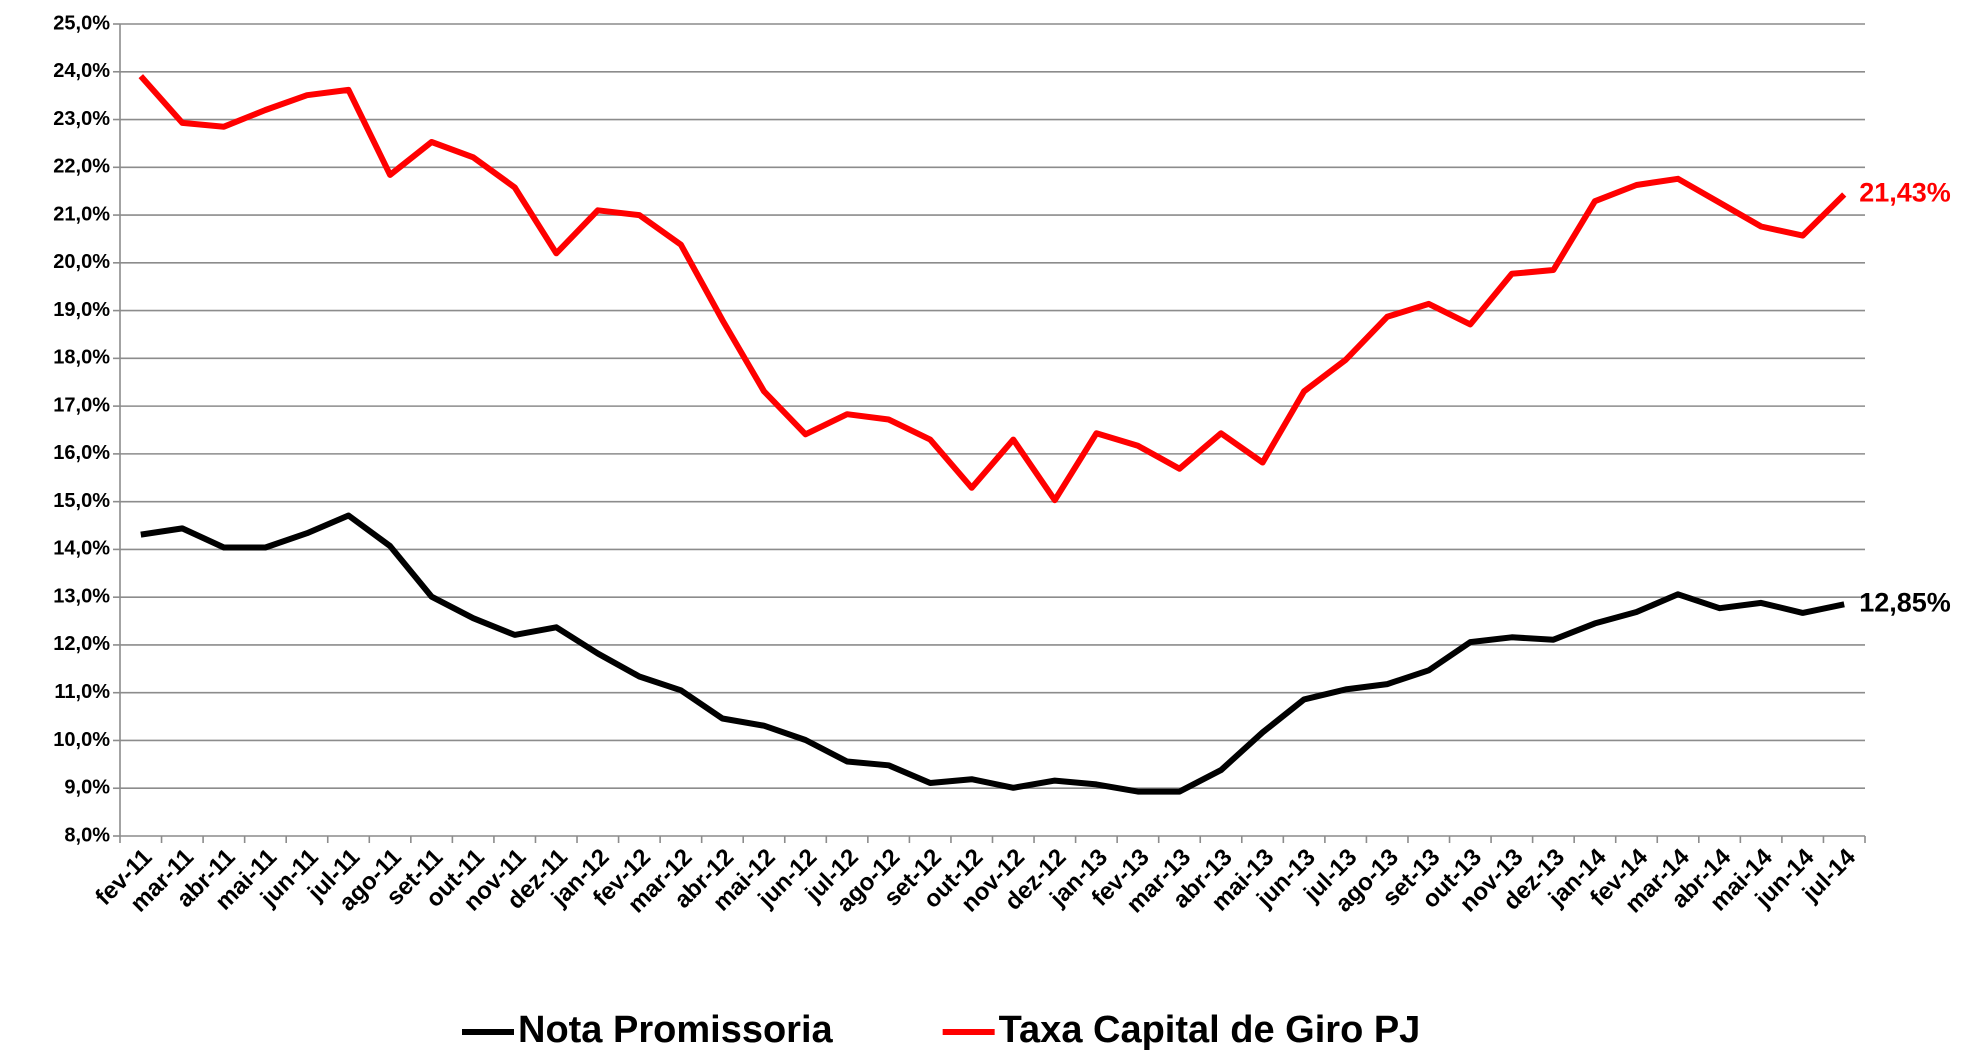 The height and width of the screenshot is (1055, 1986). I want to click on legend-item: Nota Promissoria, so click(648, 1030).